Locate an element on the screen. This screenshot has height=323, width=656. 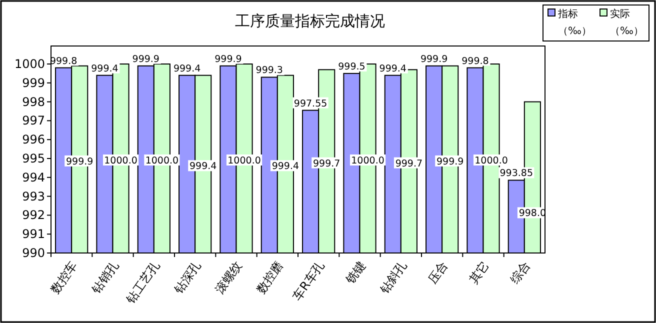
data-label: 993.85 is located at coordinates (517, 174).